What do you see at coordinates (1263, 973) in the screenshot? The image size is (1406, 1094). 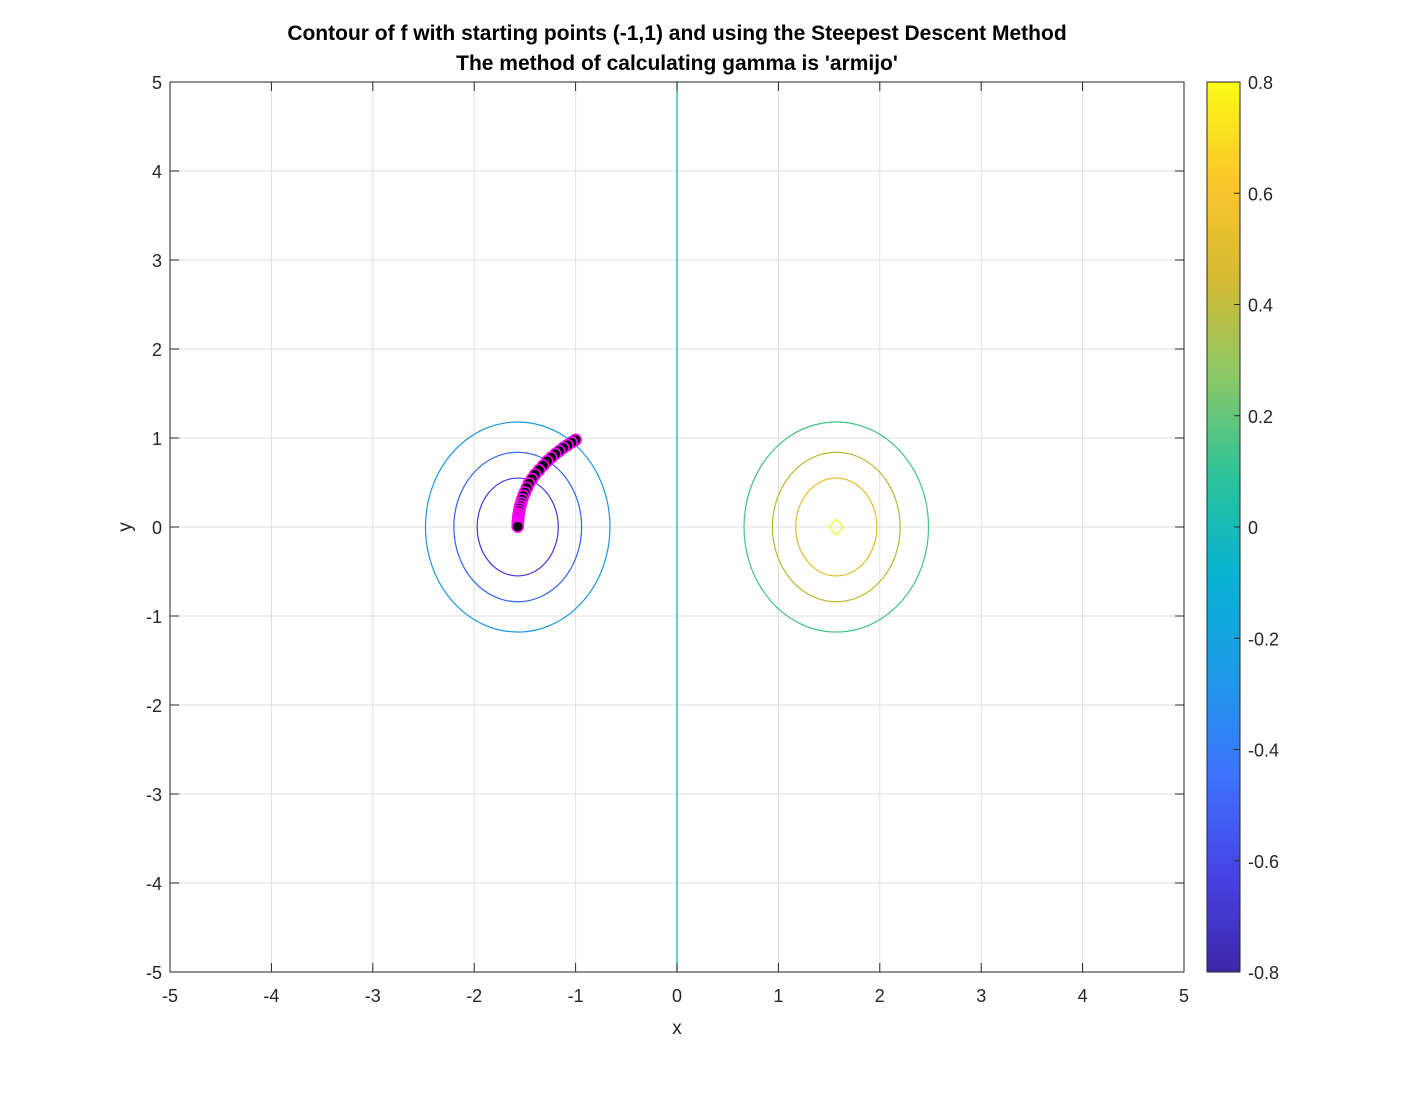 I see `colorbar-tick-label: -0.8` at bounding box center [1263, 973].